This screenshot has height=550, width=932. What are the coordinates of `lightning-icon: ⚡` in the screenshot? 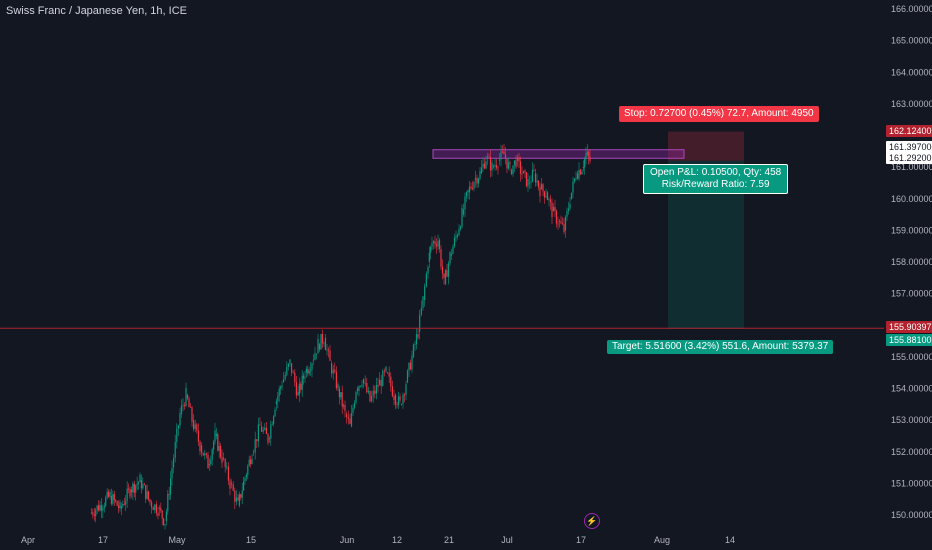 It's located at (592, 521).